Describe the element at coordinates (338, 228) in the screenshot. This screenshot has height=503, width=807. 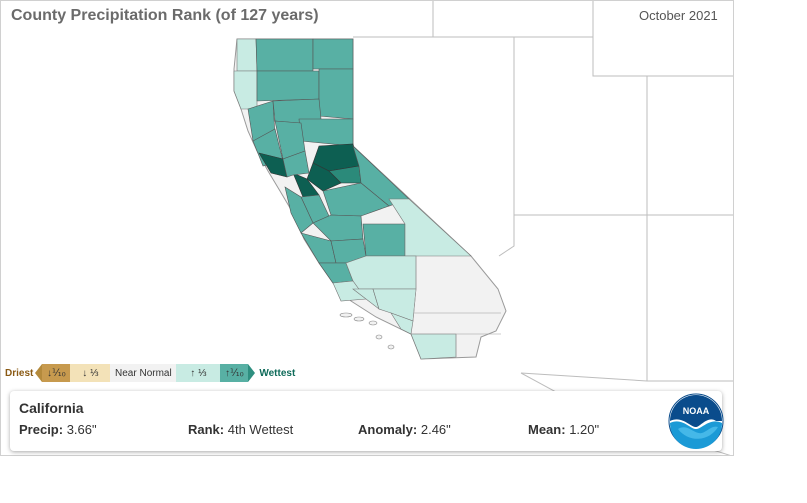
I see `county-merced-madera` at that location.